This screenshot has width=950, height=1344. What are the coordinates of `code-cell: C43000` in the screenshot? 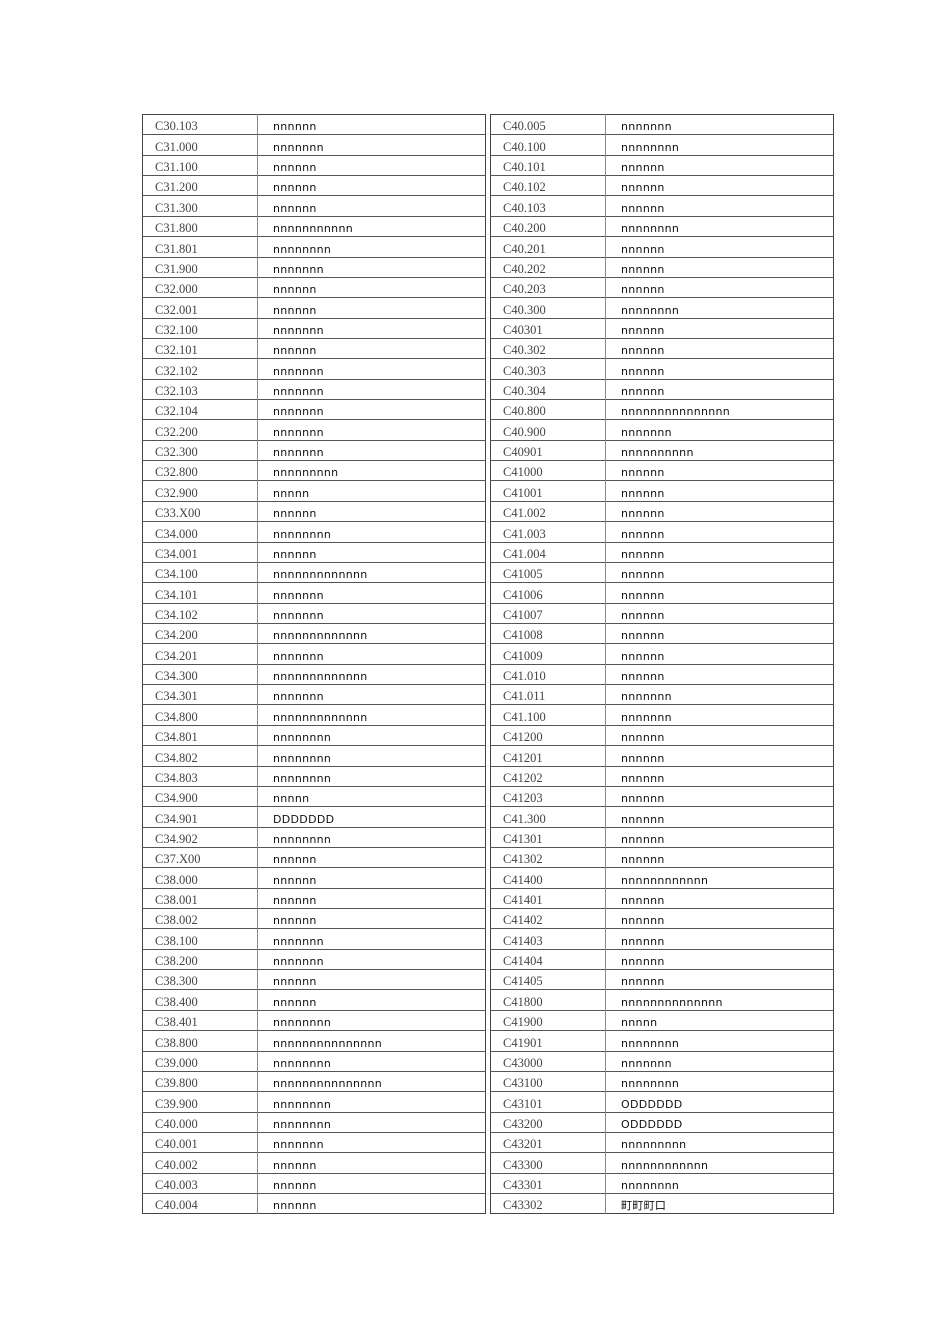 It's located at (548, 1061).